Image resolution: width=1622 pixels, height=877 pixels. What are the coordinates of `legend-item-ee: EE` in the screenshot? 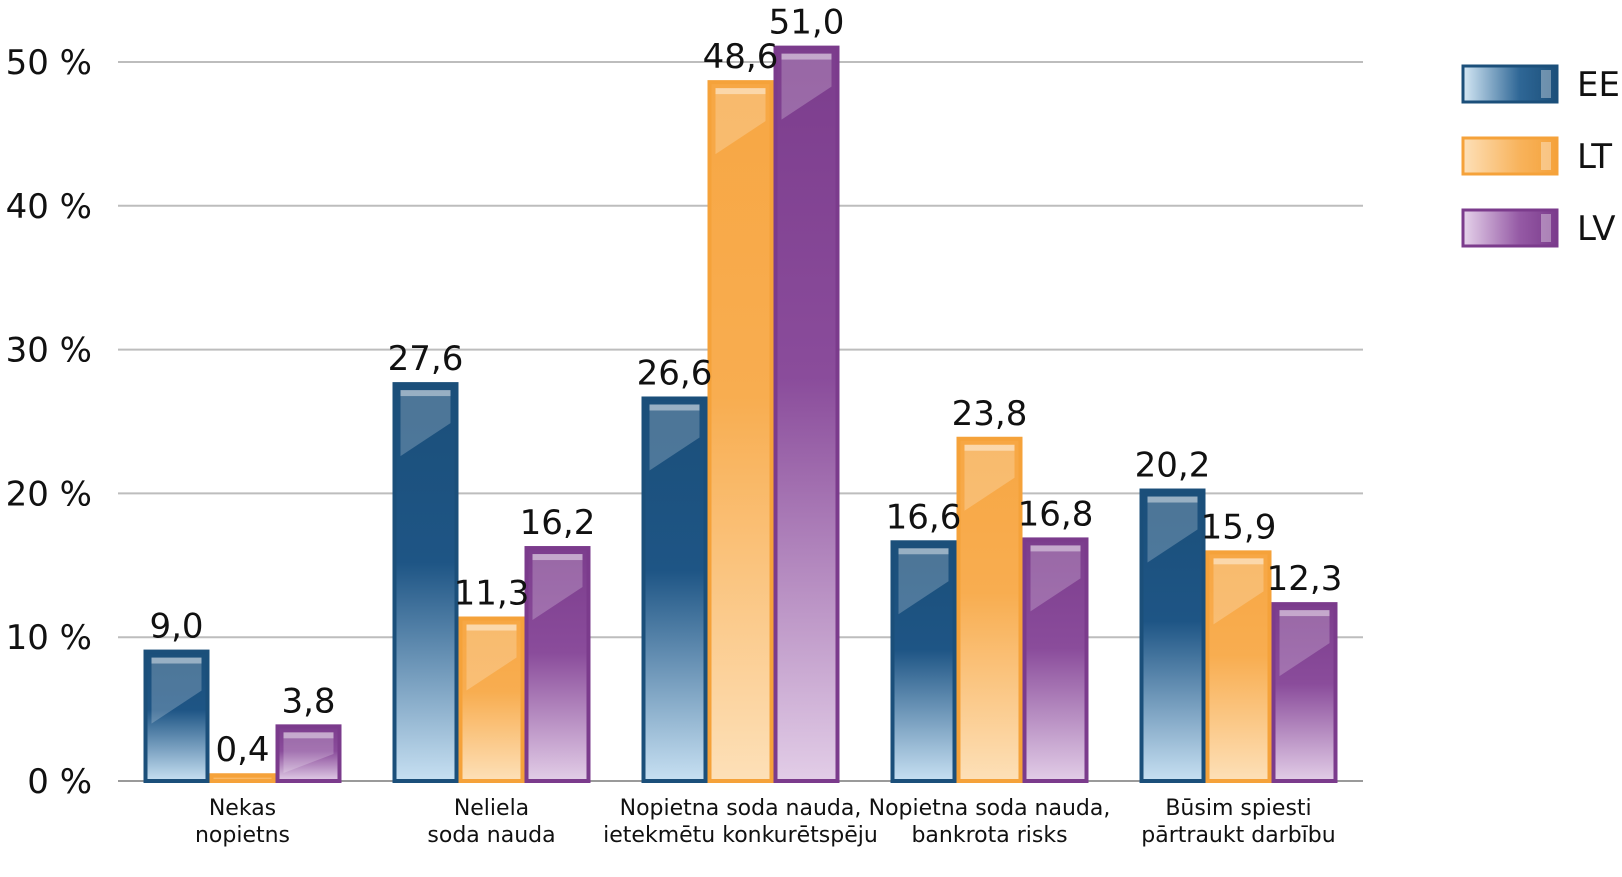 It's located at (1540, 84).